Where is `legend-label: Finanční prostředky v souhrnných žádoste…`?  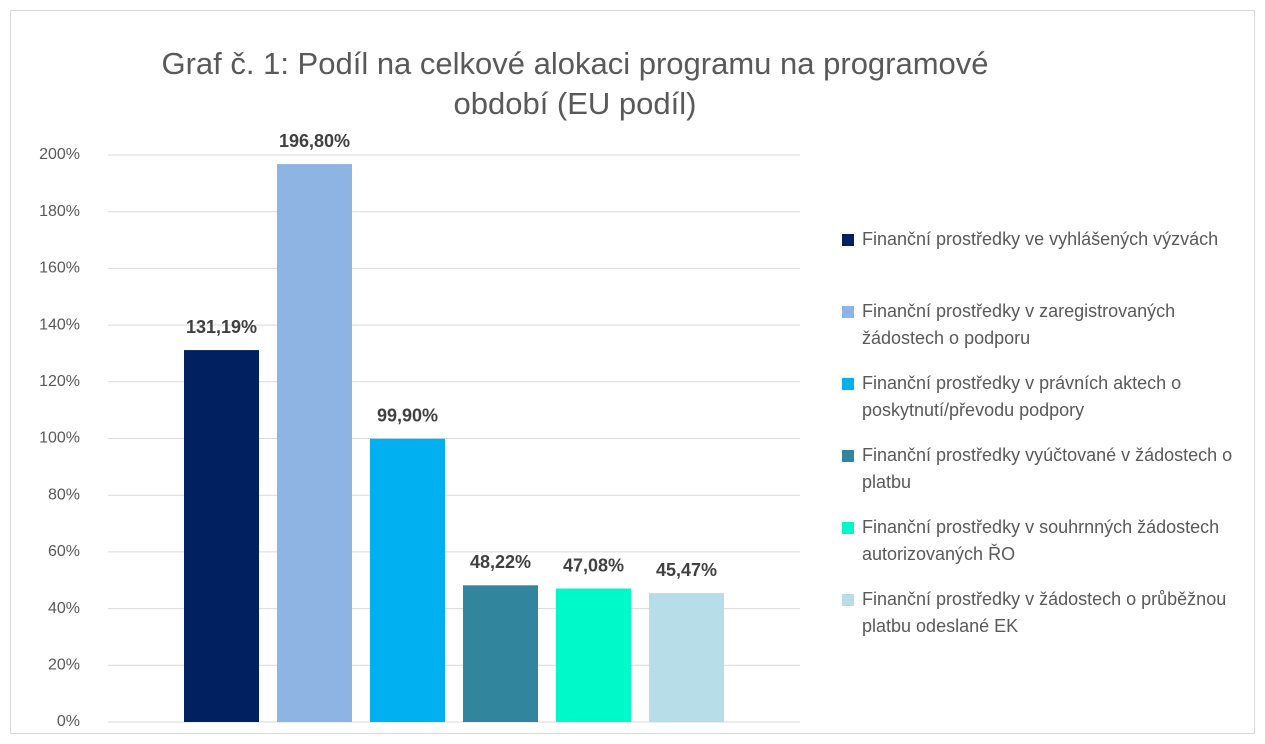 legend-label: Finanční prostředky v souhrnných žádoste… is located at coordinates (1041, 540).